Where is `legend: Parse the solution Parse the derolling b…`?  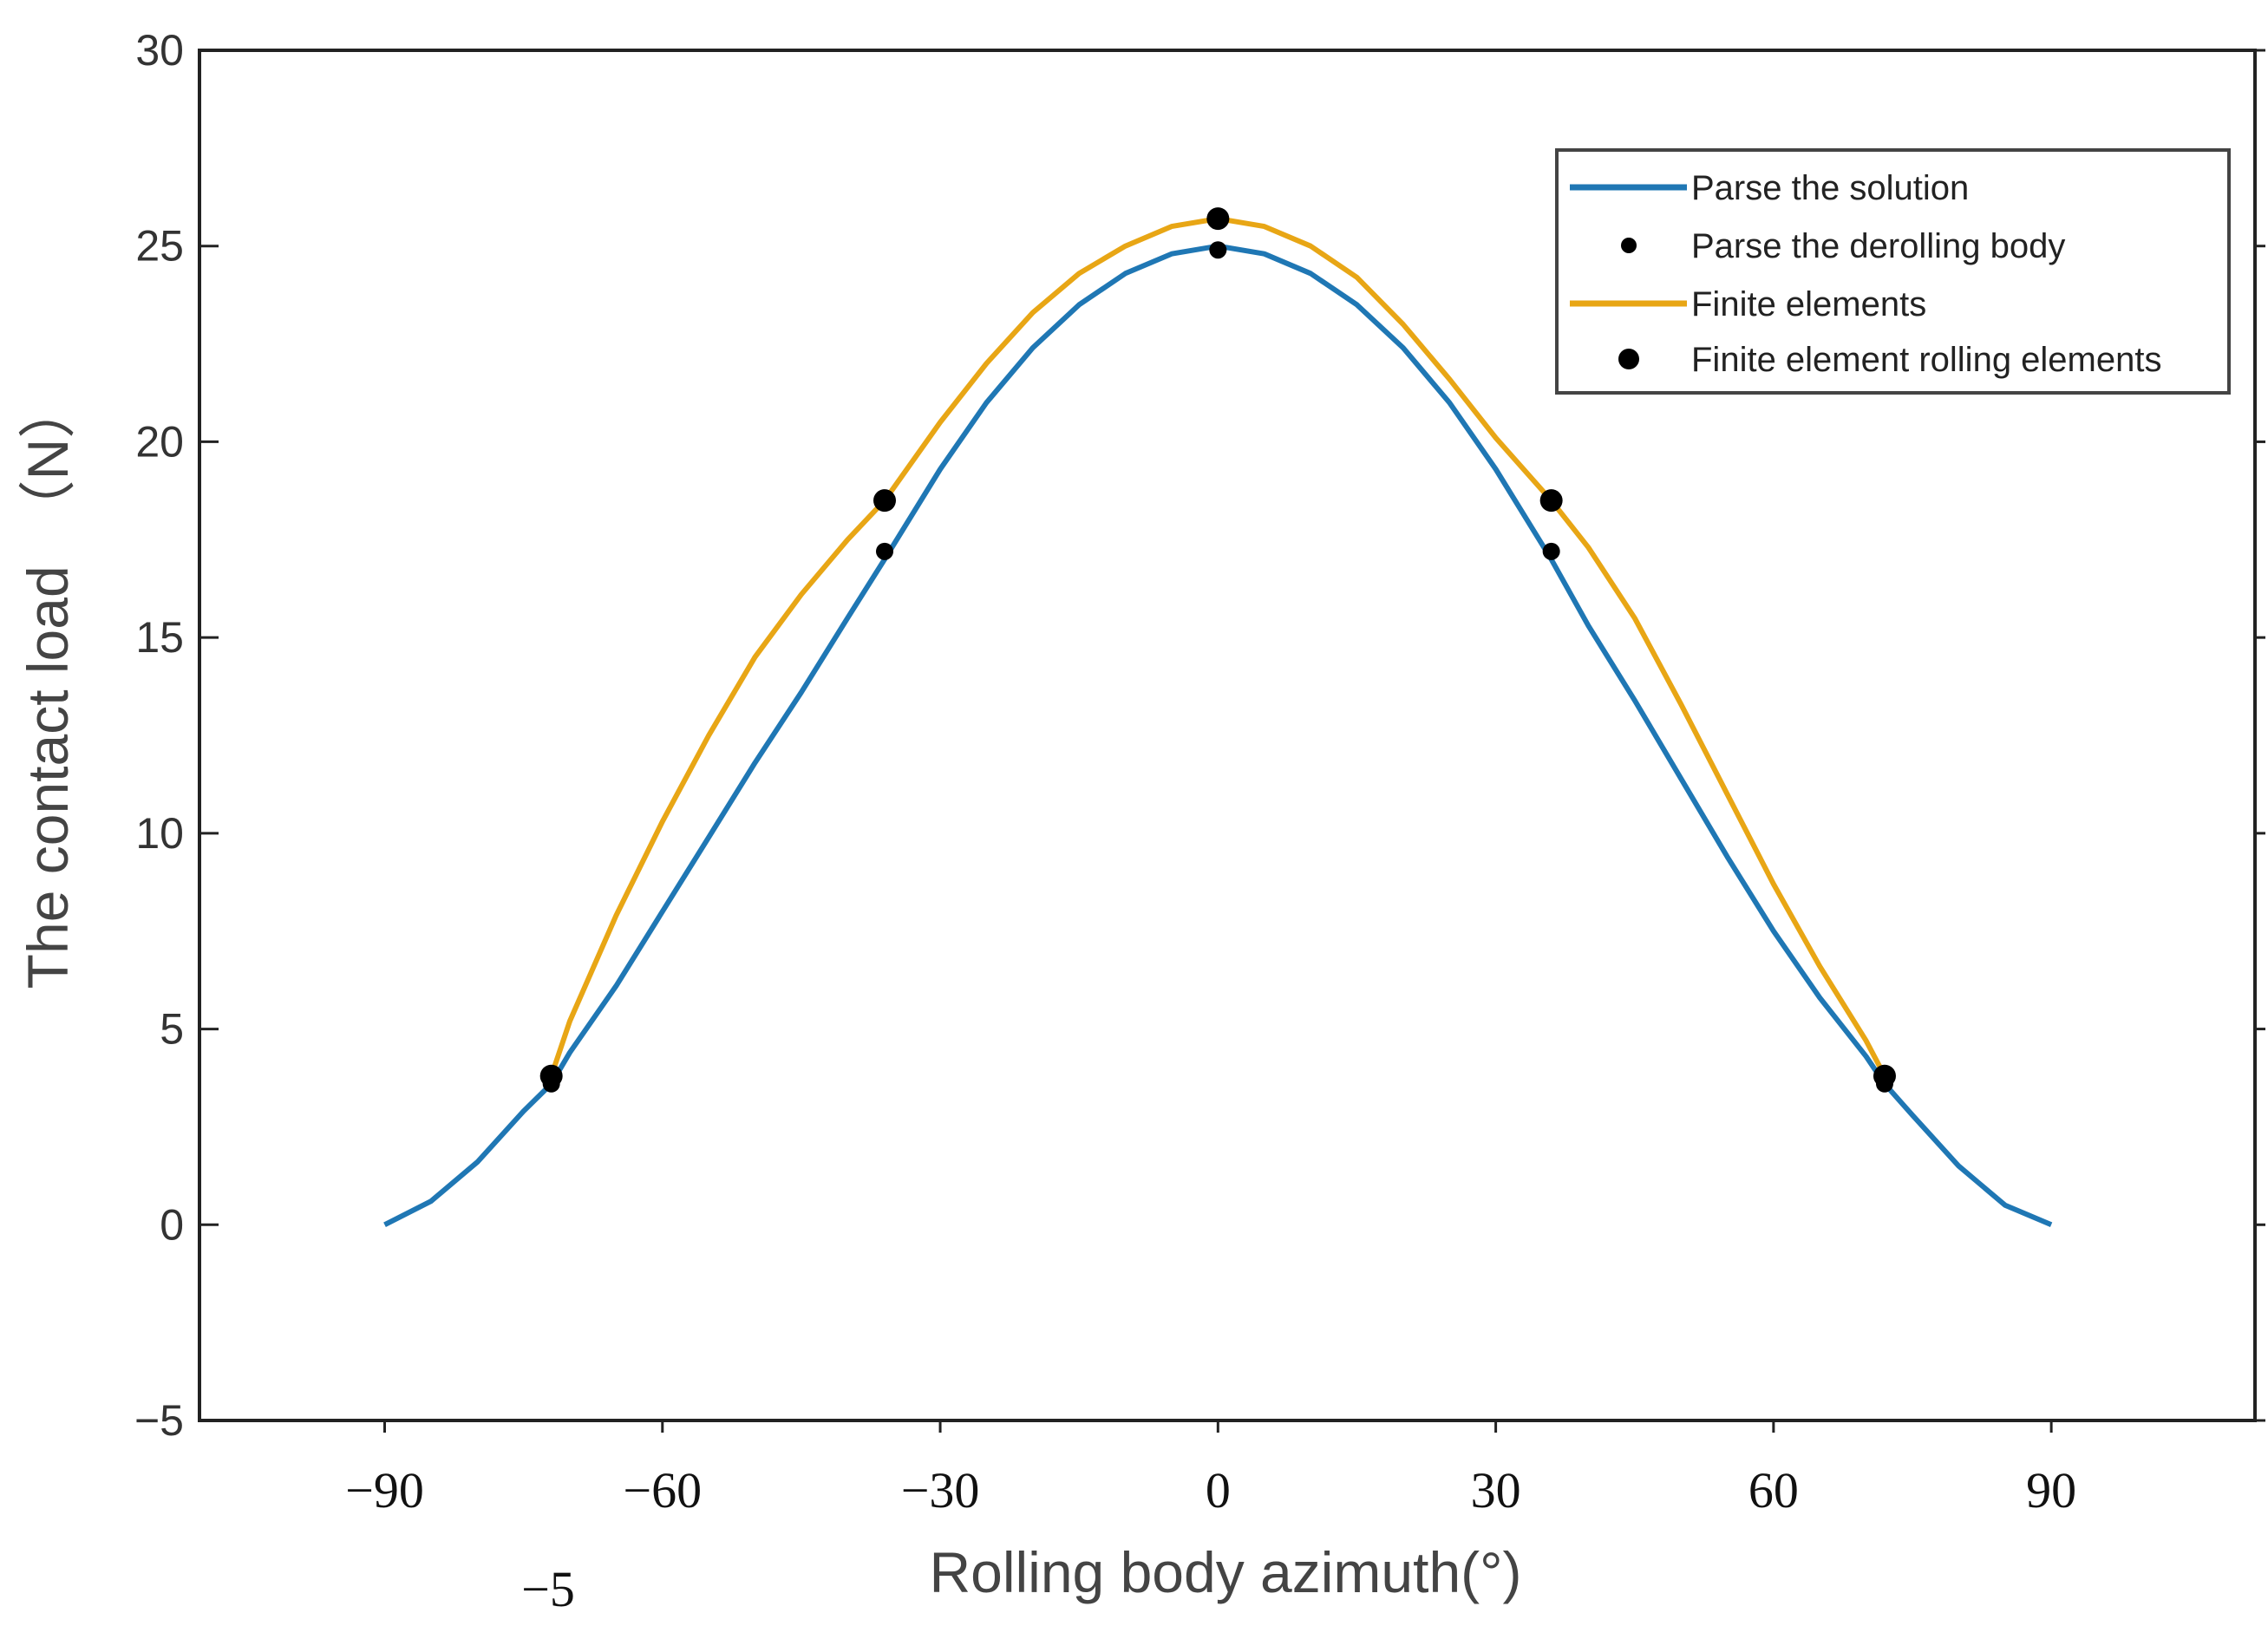 legend: Parse the solution Parse the derolling b… is located at coordinates (1893, 271).